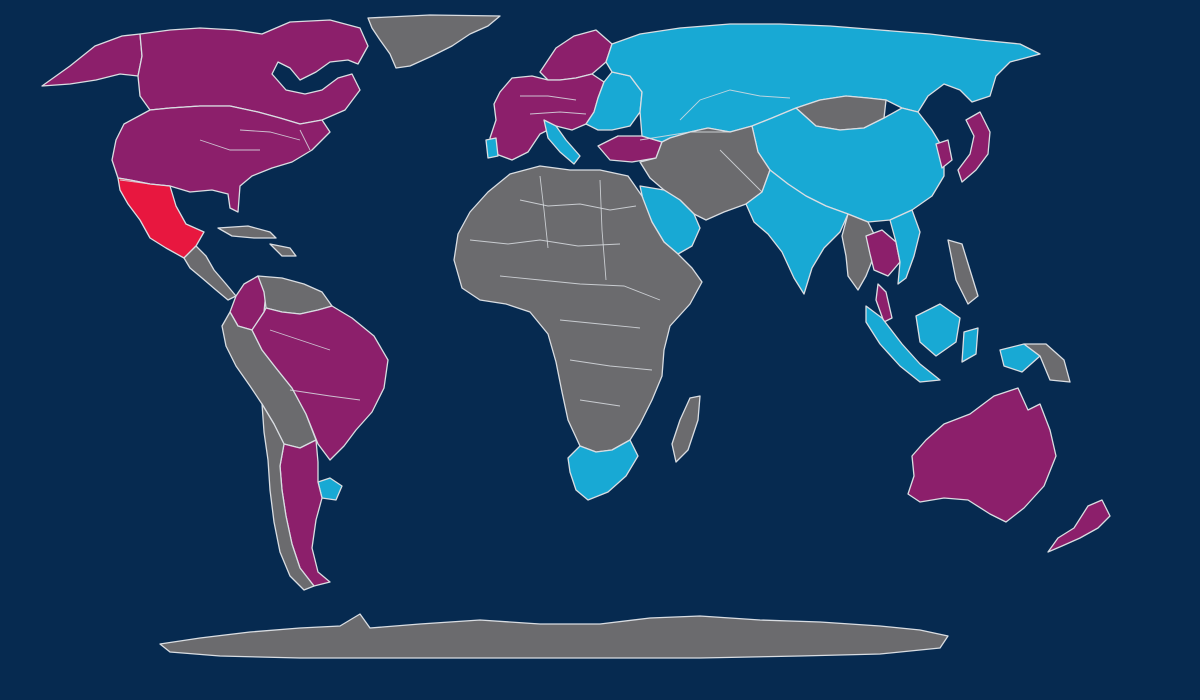  I want to click on region-south-africa, so click(603, 470).